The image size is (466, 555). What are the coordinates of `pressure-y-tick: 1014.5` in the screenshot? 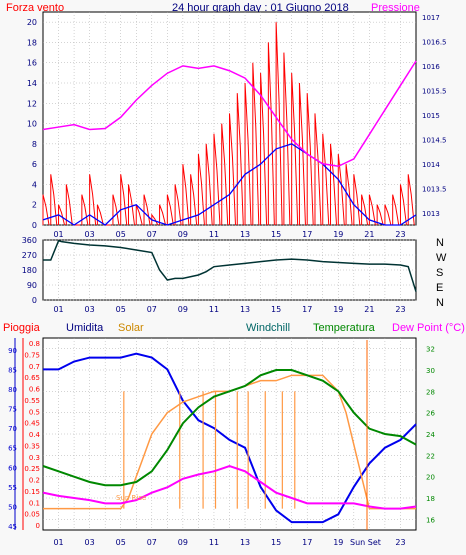 It's located at (434, 140).